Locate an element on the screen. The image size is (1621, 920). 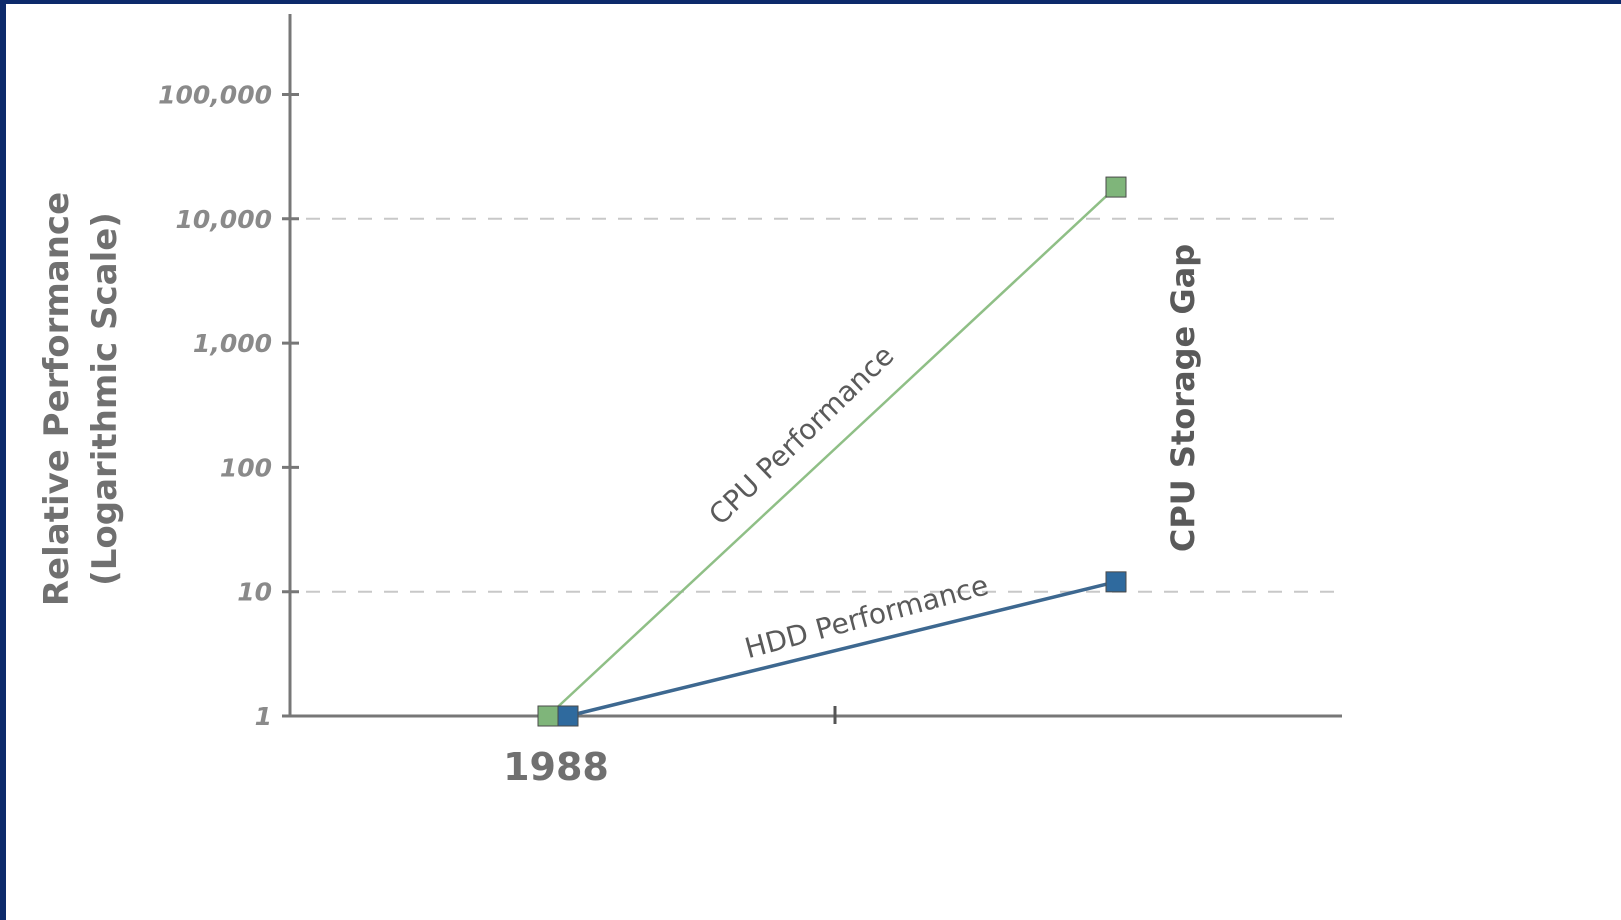
series-label-cpu: CPU Performance is located at coordinates (801, 435).